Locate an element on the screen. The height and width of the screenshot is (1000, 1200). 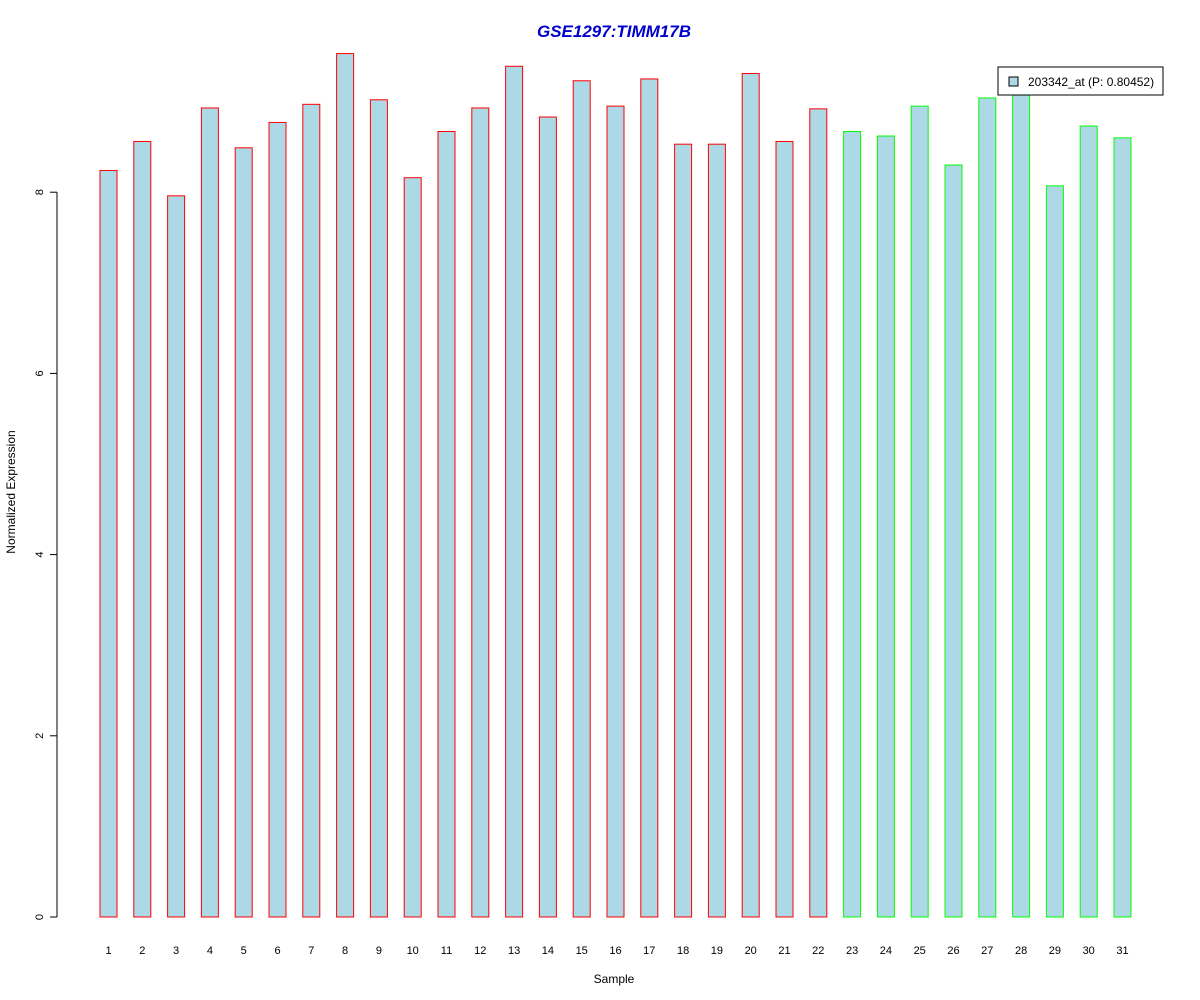
x-tick-label: 23 is located at coordinates (852, 951).